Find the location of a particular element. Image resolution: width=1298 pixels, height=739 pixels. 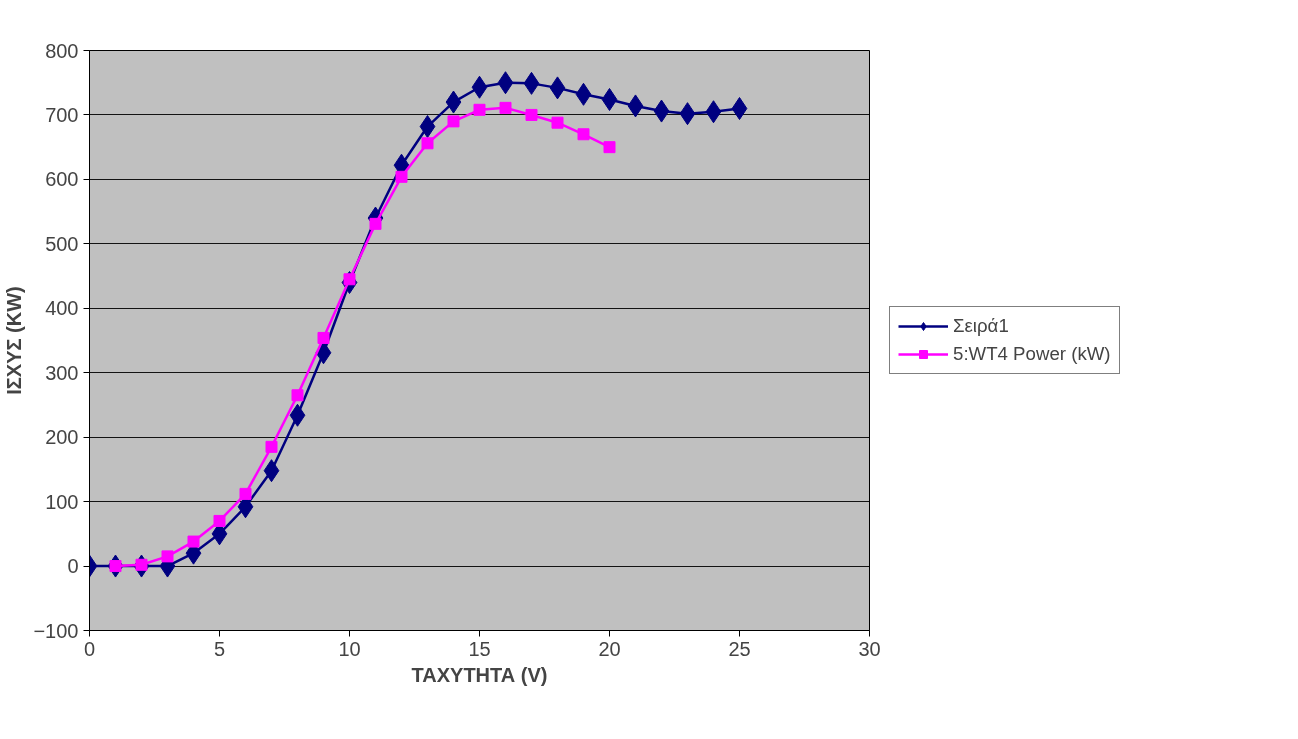

x-tick-label: 25 is located at coordinates (739, 648).